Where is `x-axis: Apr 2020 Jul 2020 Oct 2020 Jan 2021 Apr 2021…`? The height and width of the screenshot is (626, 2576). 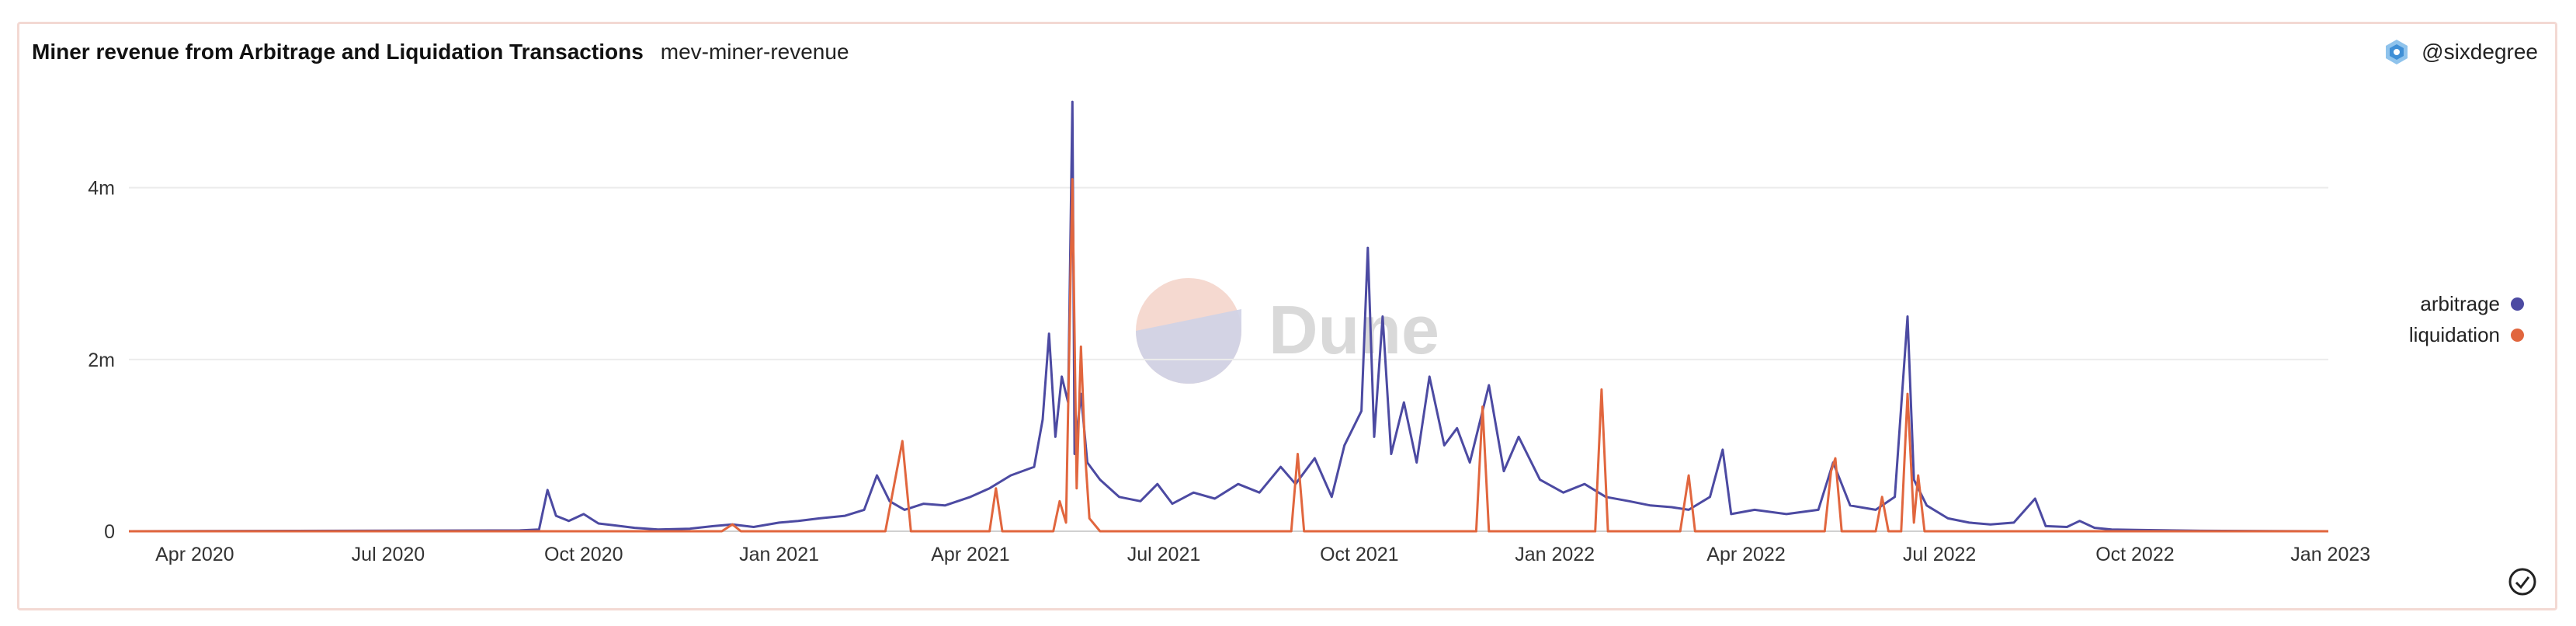
x-axis: Apr 2020 Jul 2020 Oct 2020 Jan 2021 Apr 2021… is located at coordinates (1262, 554).